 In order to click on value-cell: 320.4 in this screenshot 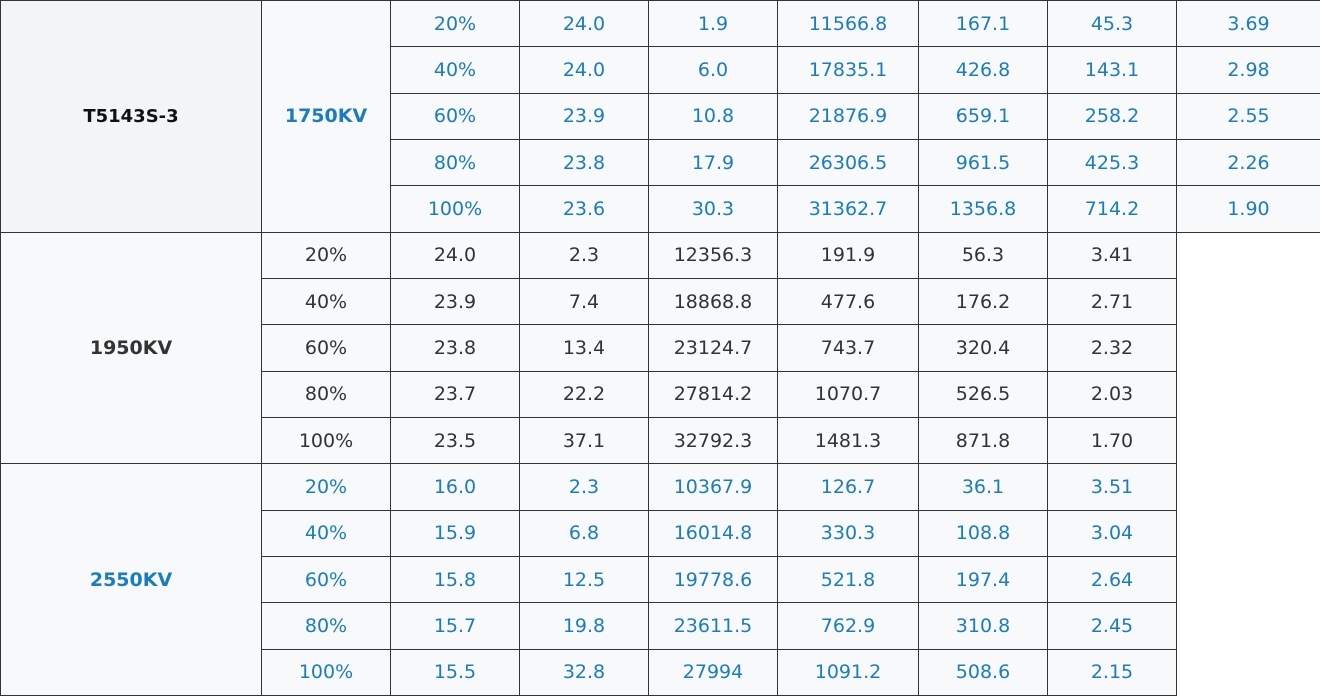, I will do `click(983, 348)`.